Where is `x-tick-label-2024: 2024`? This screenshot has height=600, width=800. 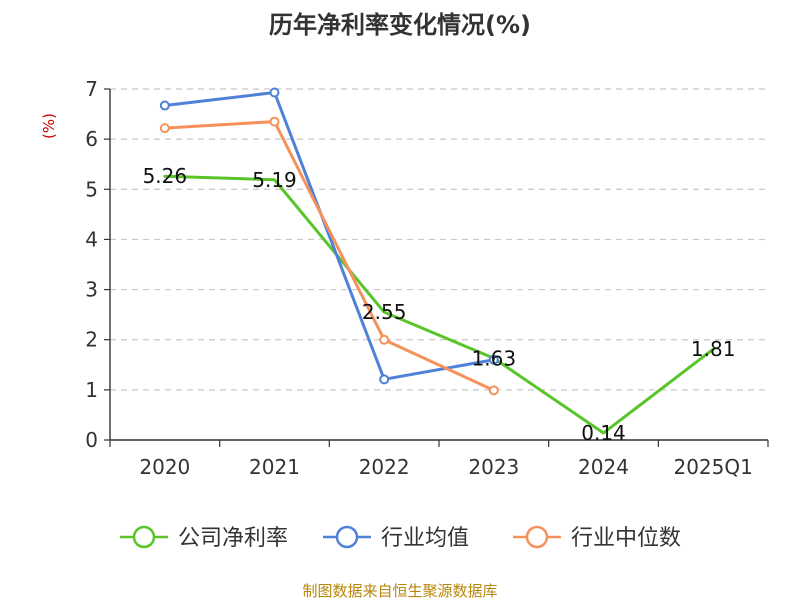
x-tick-label-2024: 2024 is located at coordinates (603, 467).